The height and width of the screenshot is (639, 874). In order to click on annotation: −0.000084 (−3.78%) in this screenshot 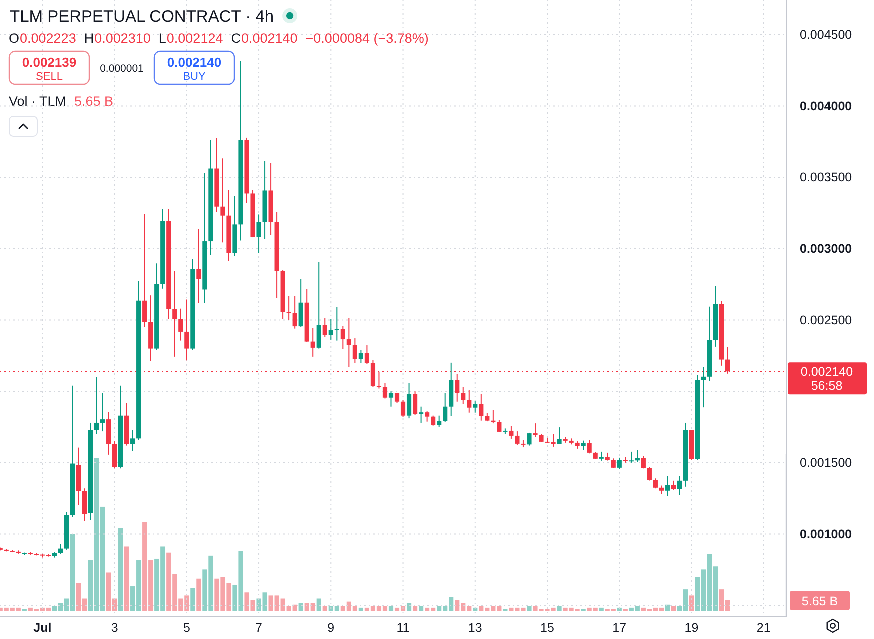, I will do `click(367, 38)`.